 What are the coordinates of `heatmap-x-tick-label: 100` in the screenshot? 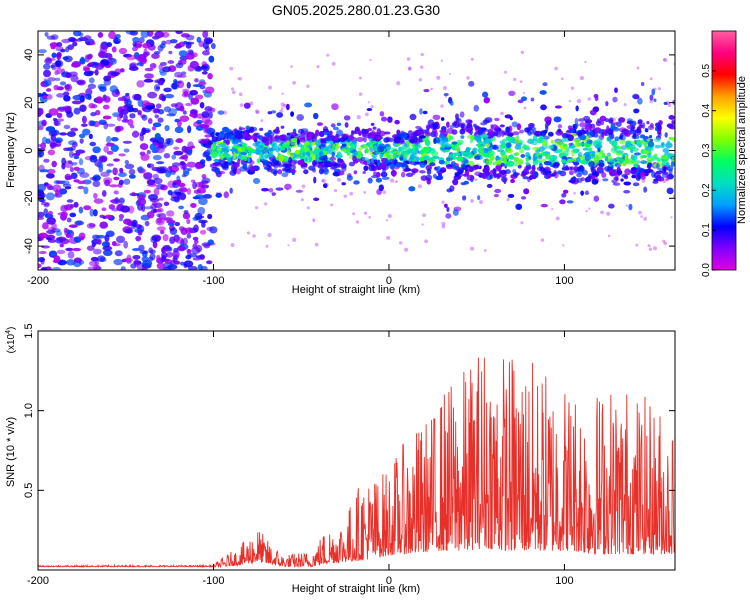 It's located at (564, 281).